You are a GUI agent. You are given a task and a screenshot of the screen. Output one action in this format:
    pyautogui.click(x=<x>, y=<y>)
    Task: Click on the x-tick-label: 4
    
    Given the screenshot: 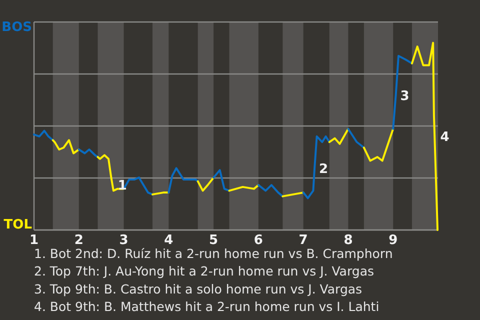 What is the action you would take?
    pyautogui.click(x=169, y=240)
    